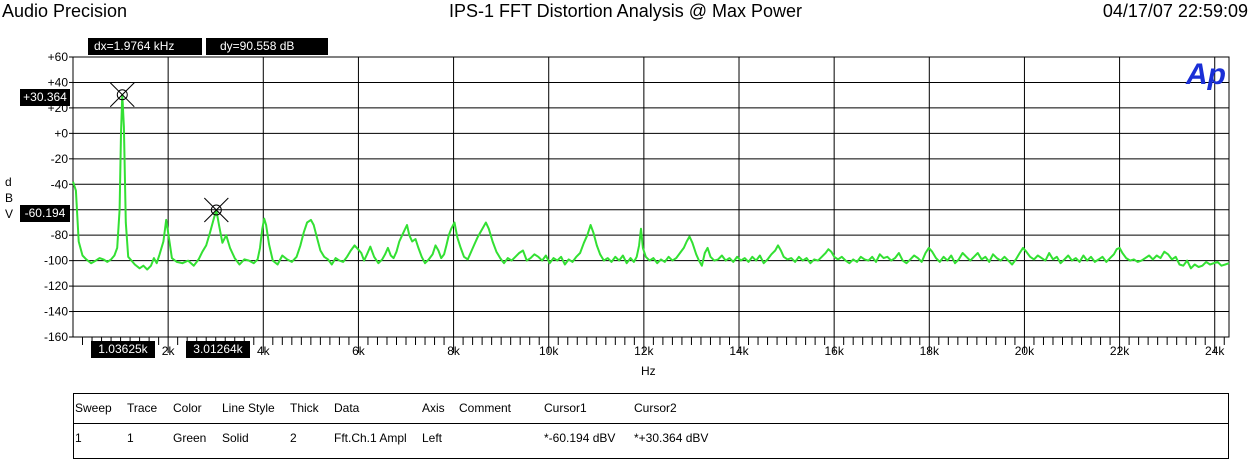 This screenshot has width=1251, height=461. I want to click on table-cell-cursor2: *+30.364 dBV, so click(671, 438).